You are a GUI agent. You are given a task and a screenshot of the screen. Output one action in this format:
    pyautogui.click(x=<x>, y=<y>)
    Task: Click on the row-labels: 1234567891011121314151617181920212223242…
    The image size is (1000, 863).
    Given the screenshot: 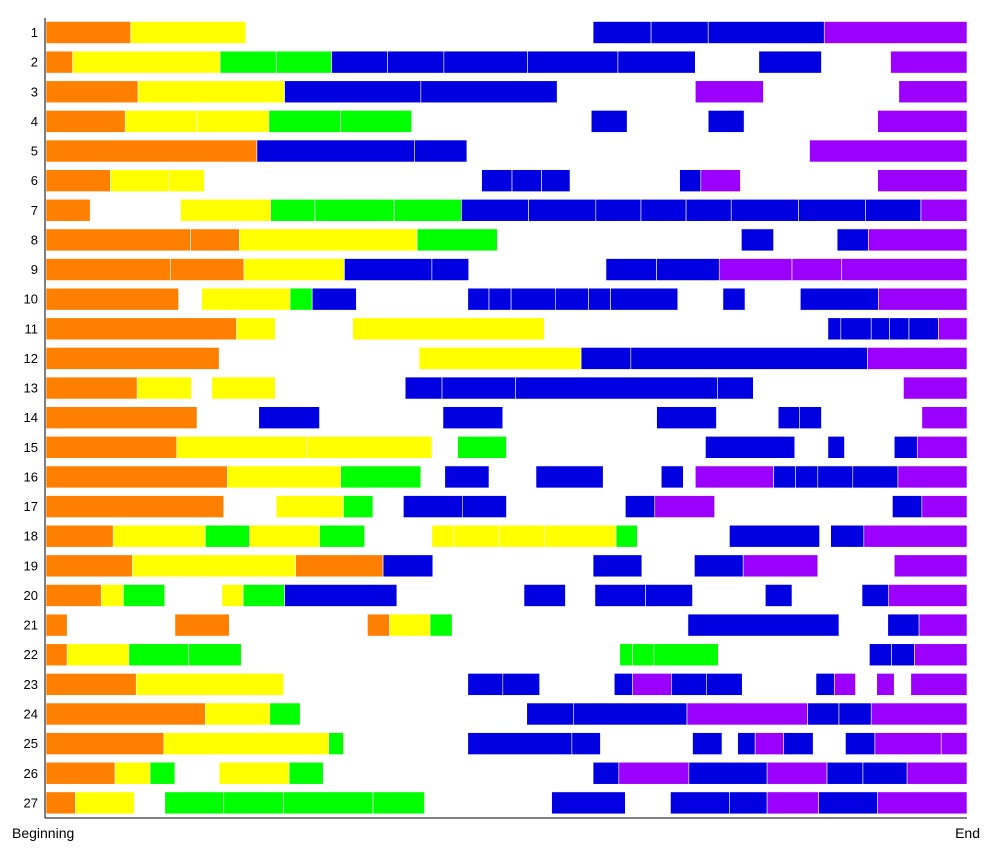 What is the action you would take?
    pyautogui.click(x=31, y=417)
    